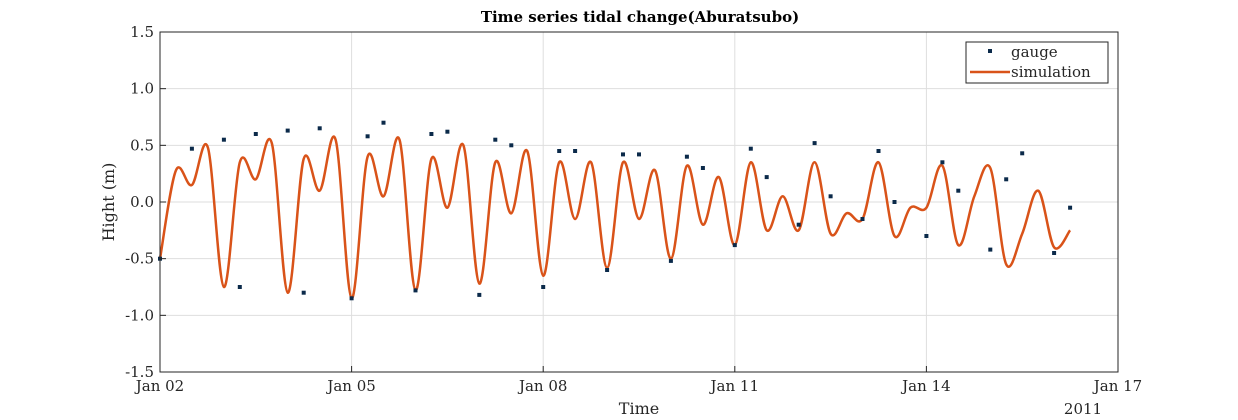 This screenshot has width=1238, height=420. What do you see at coordinates (640, 17) in the screenshot?
I see `chart-title: Time series tidal change(Aburatsubo)` at bounding box center [640, 17].